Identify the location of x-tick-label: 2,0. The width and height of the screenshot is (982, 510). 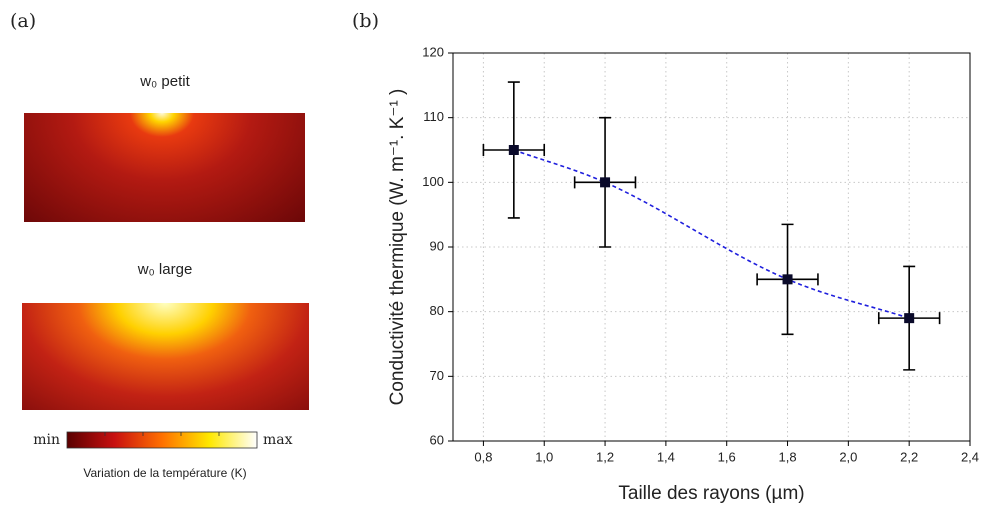
(848, 456).